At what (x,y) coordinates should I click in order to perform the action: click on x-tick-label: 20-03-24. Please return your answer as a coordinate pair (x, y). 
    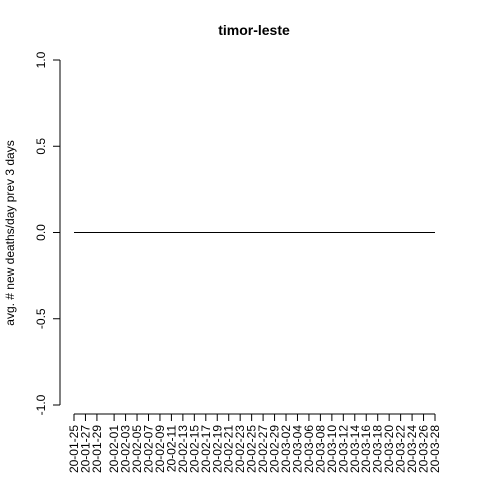
    Looking at the image, I should click on (412, 449).